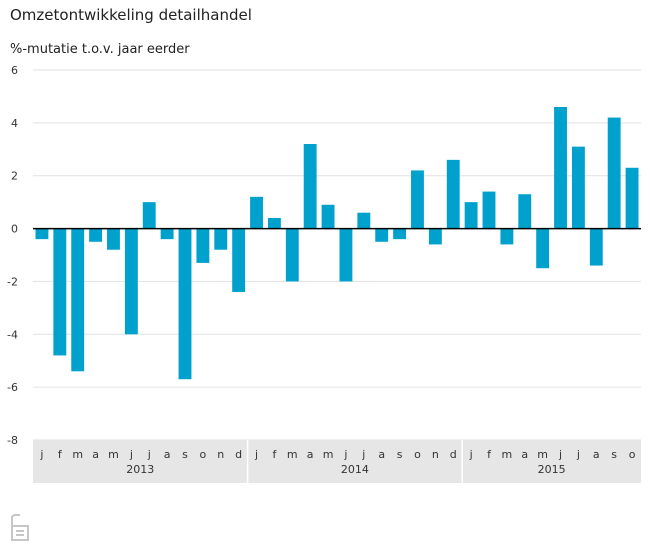 This screenshot has height=557, width=650. Describe the element at coordinates (14, 70) in the screenshot. I see `y-tick-label: 6` at that location.